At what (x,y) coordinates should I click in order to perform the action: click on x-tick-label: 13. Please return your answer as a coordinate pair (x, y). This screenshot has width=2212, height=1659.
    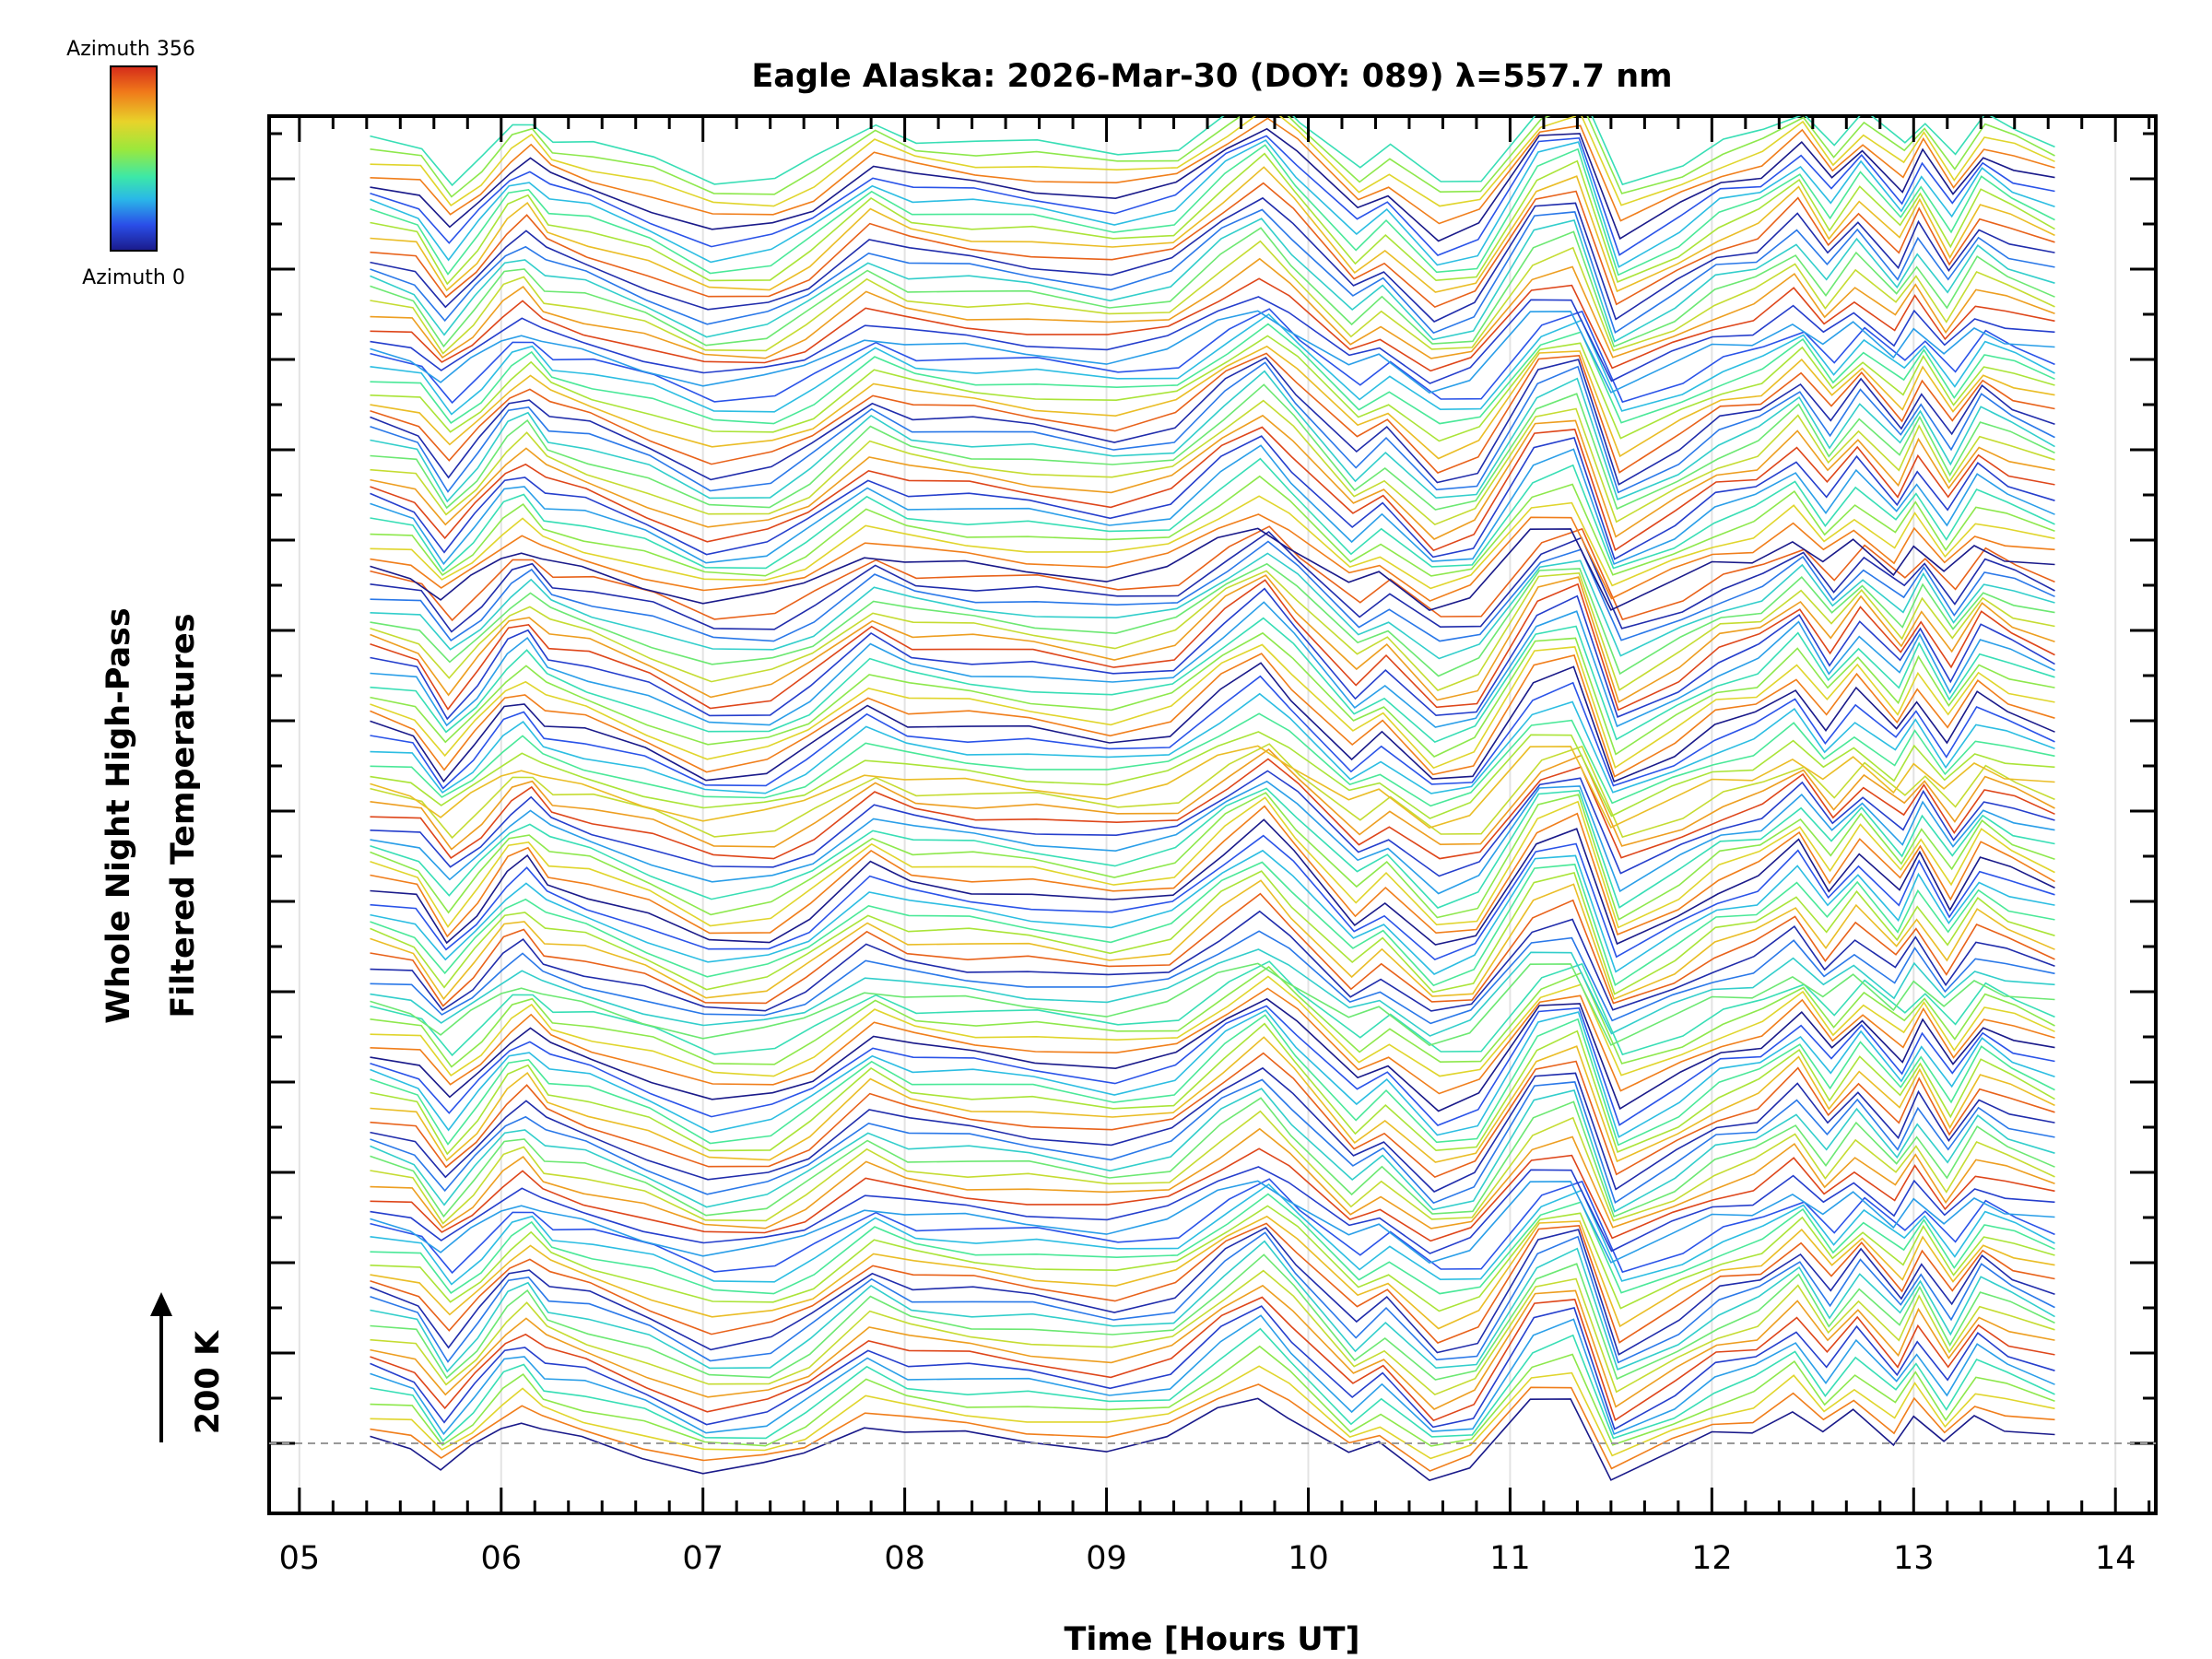
    Looking at the image, I should click on (1914, 1558).